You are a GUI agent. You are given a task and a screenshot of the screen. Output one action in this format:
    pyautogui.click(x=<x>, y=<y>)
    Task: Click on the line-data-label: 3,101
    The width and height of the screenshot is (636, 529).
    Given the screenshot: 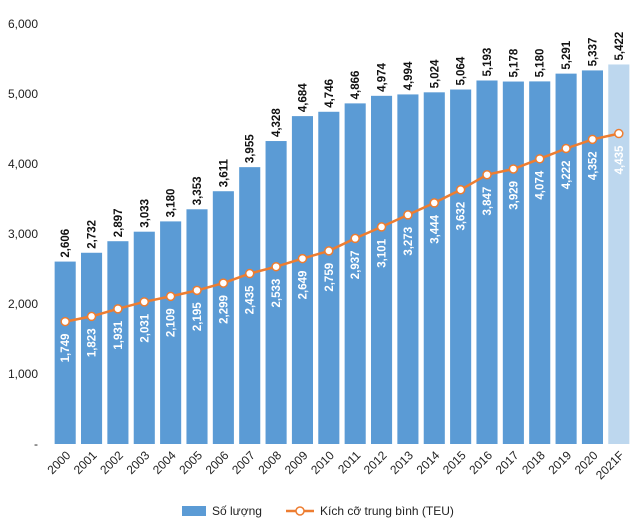 What is the action you would take?
    pyautogui.click(x=383, y=252)
    